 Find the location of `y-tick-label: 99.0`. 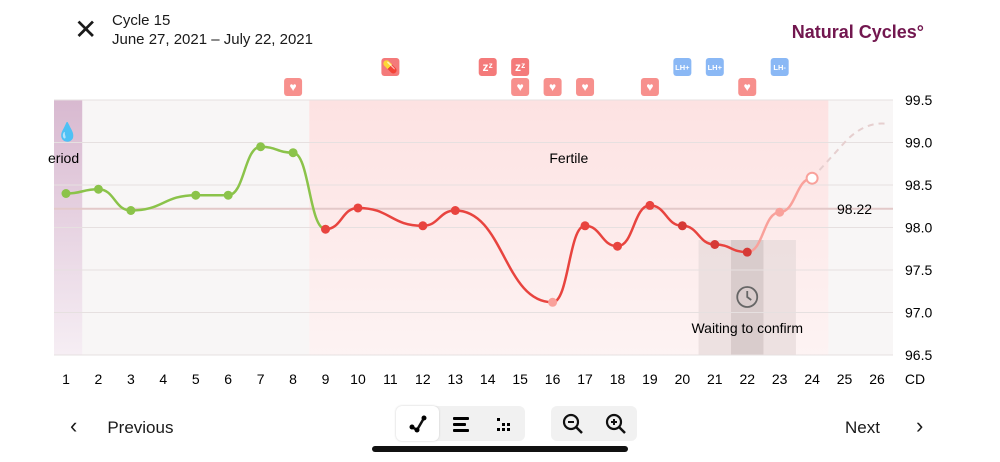

y-tick-label: 99.0 is located at coordinates (918, 143).